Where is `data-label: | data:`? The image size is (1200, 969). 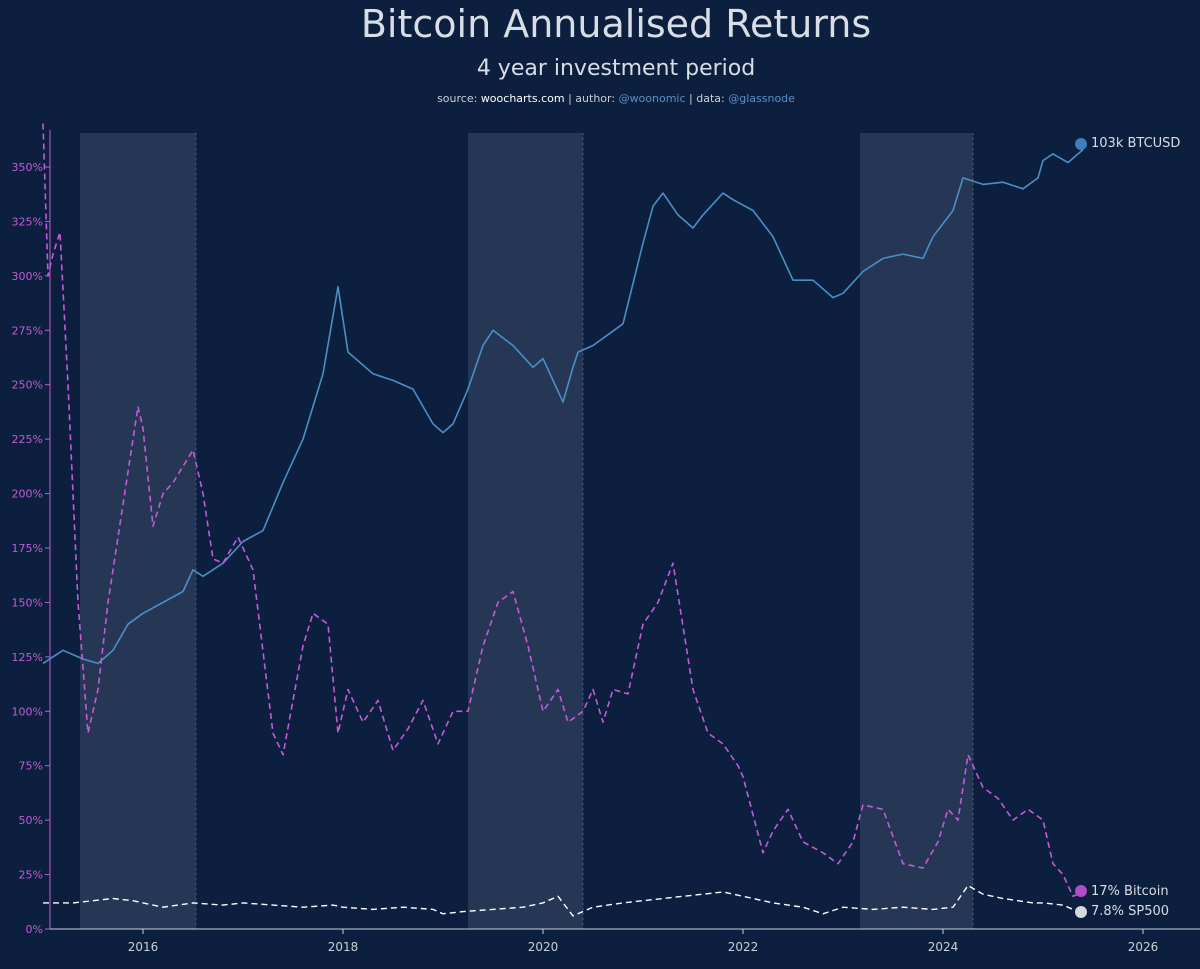 data-label: | data: is located at coordinates (707, 98).